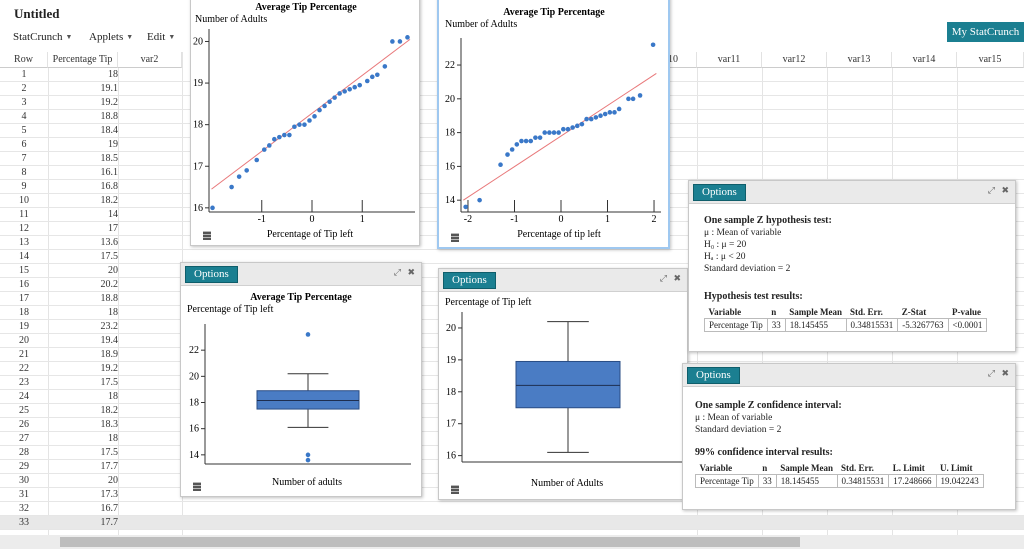 Image resolution: width=1024 pixels, height=549 pixels. Describe the element at coordinates (794, 60) in the screenshot. I see `column-header-var12: var12` at that location.